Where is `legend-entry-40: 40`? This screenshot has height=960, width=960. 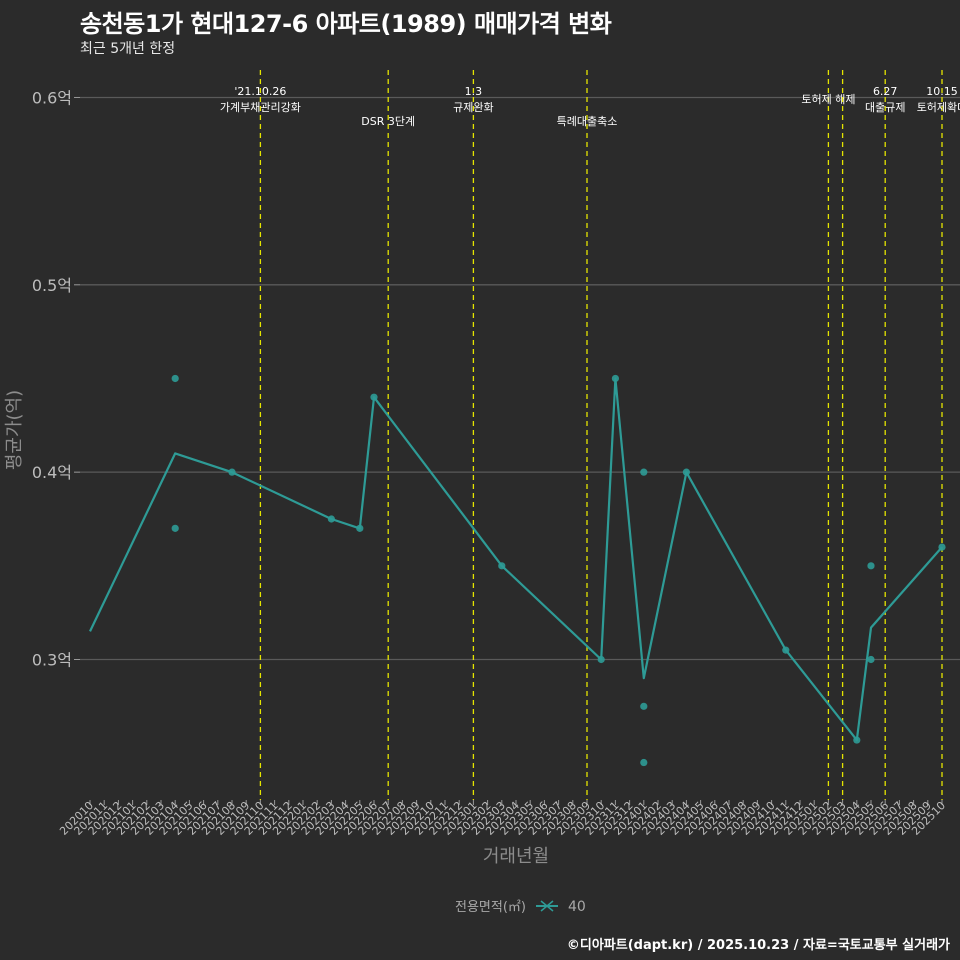 legend-entry-40: 40 is located at coordinates (577, 907).